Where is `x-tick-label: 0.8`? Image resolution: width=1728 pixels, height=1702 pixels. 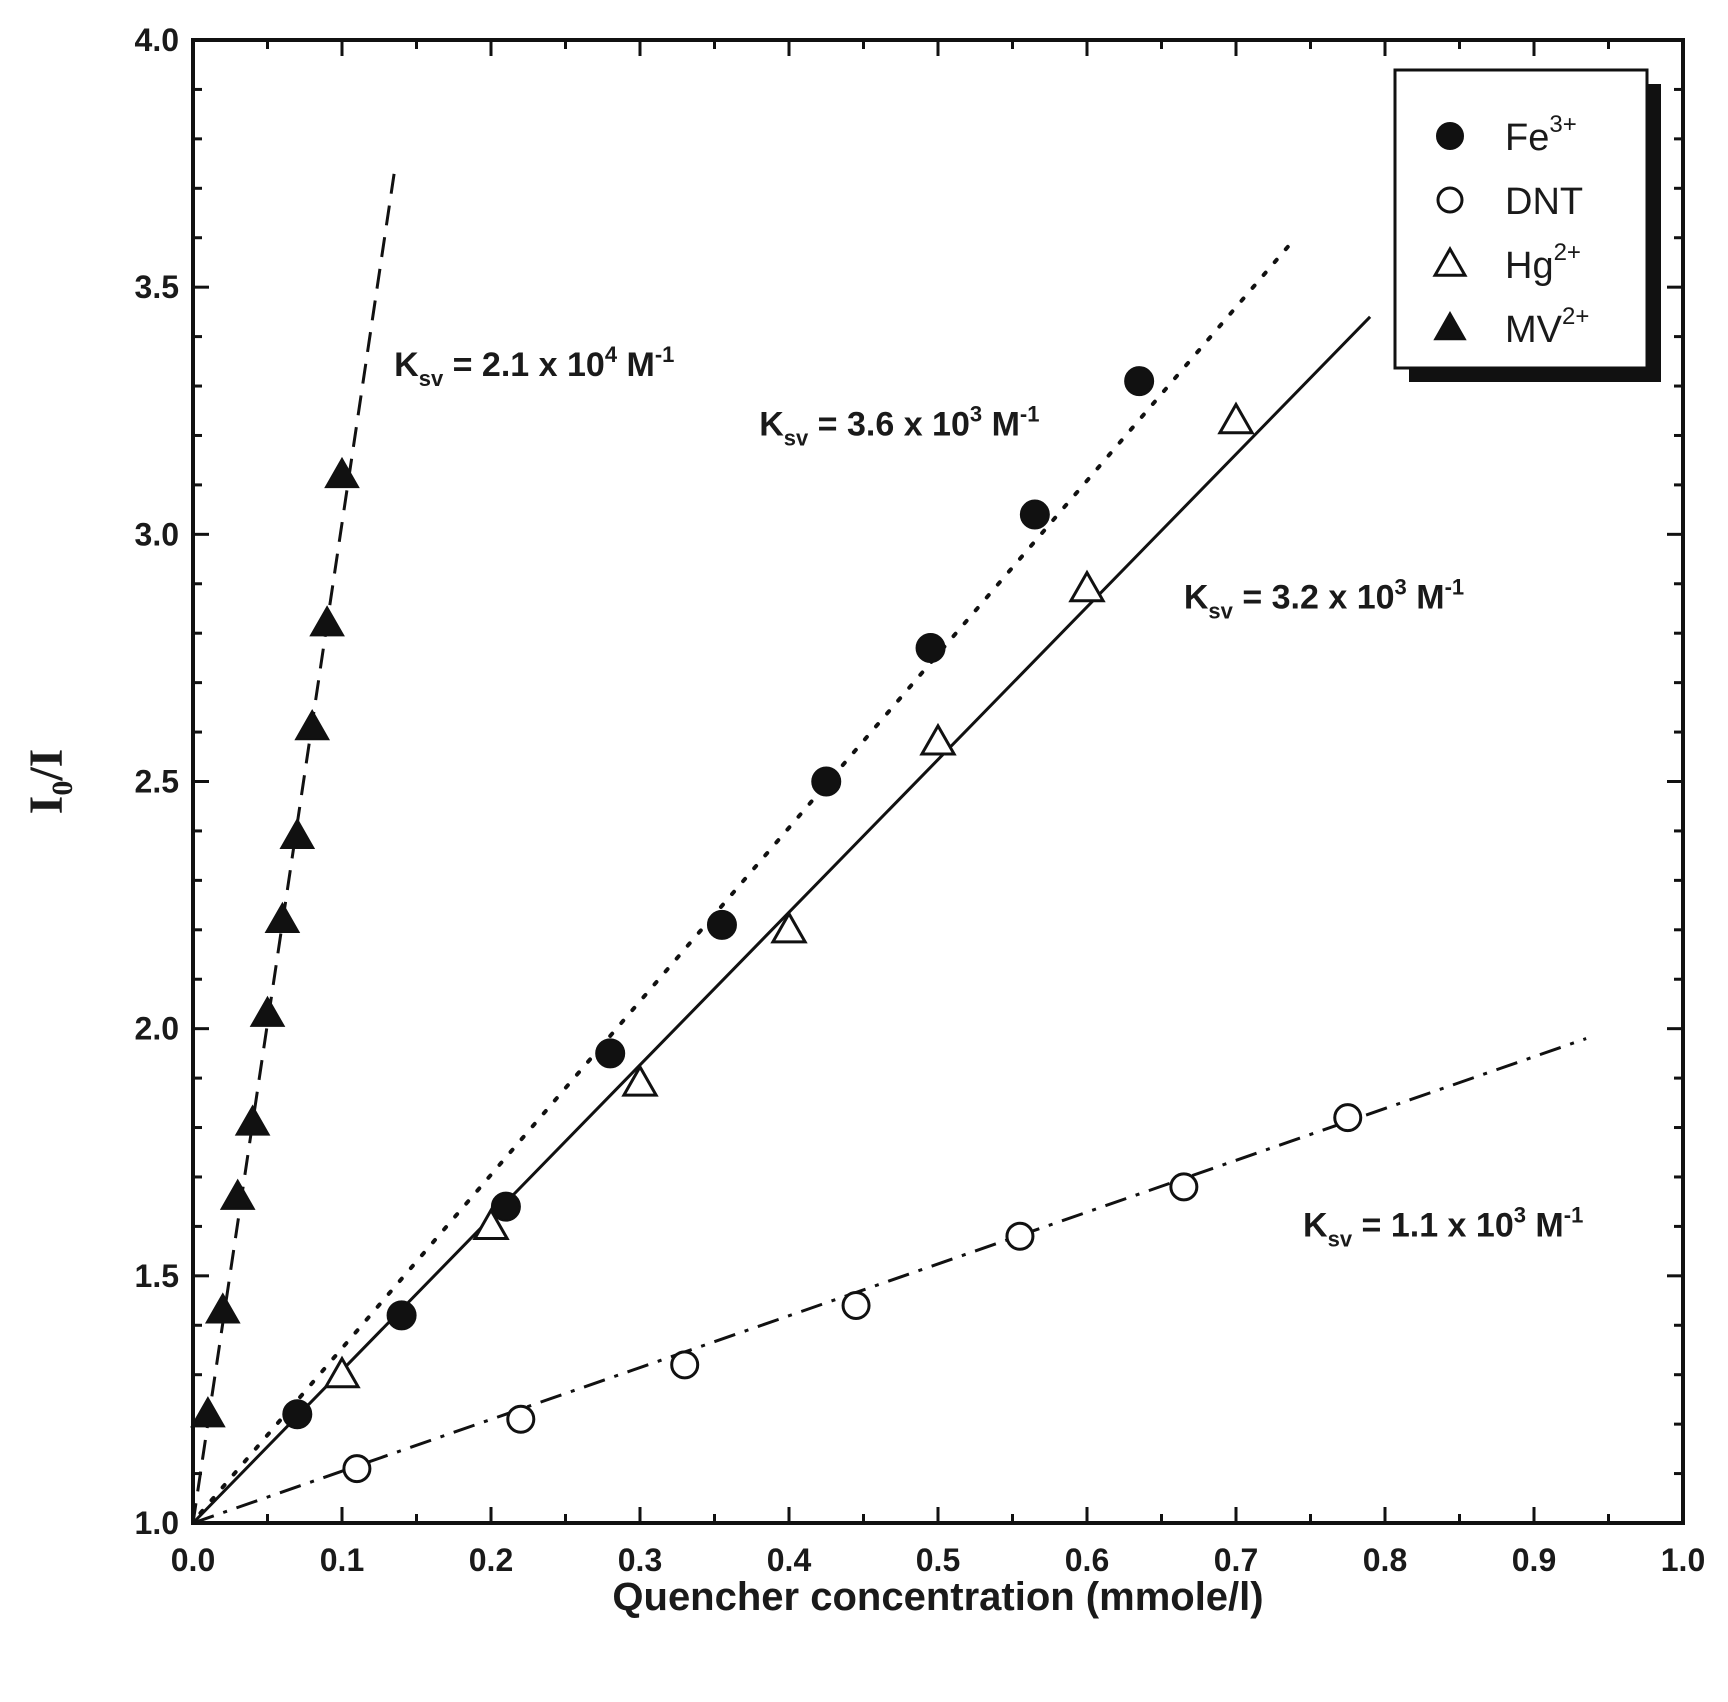 x-tick-label: 0.8 is located at coordinates (1385, 1560).